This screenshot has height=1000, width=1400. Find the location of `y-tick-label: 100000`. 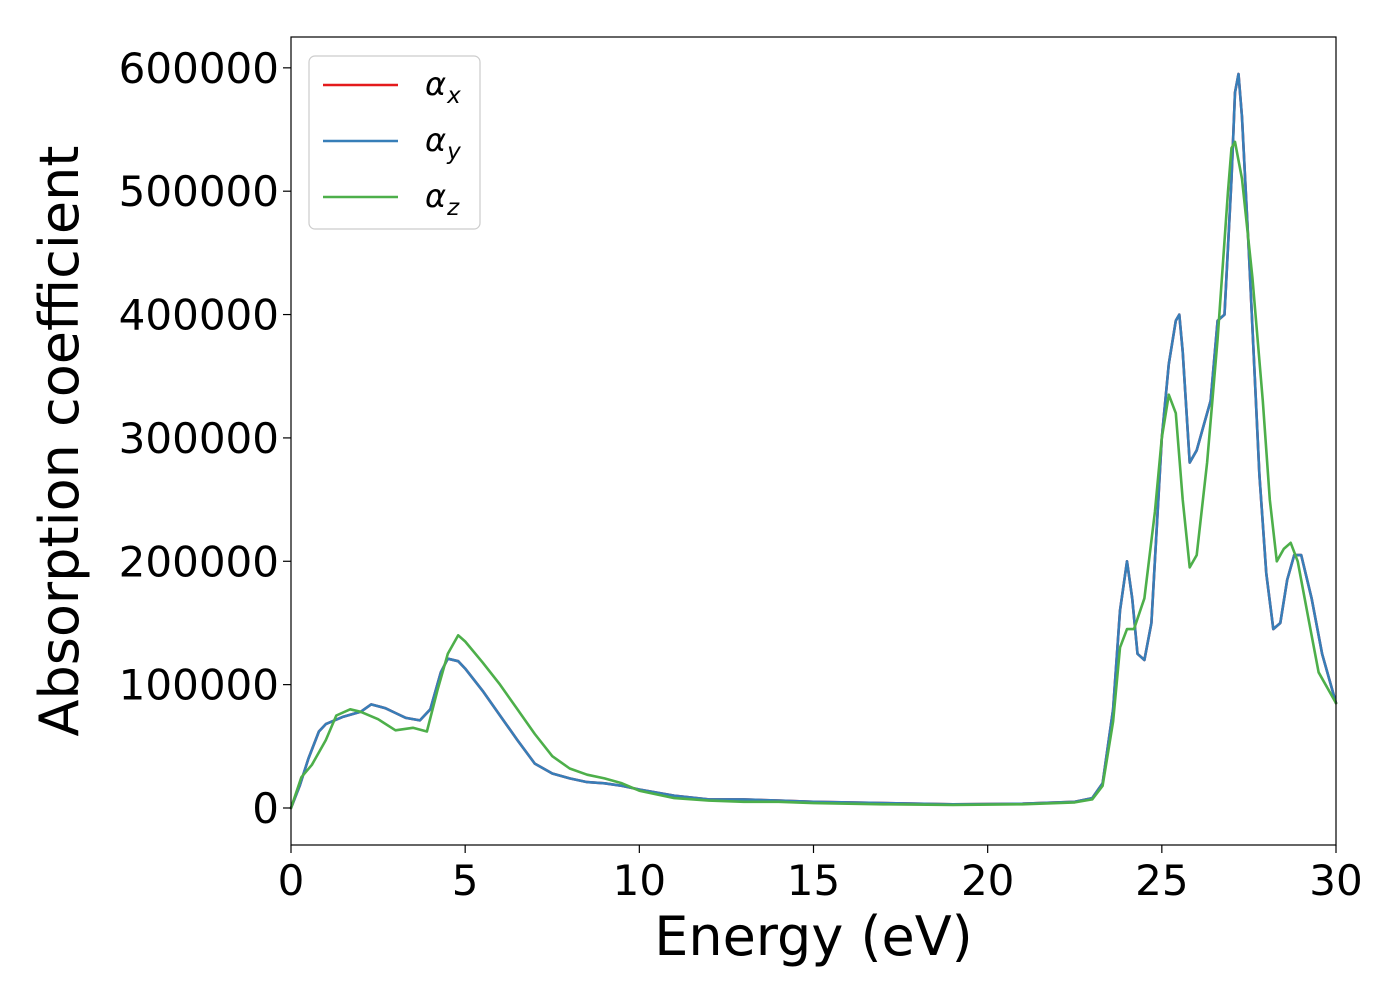

y-tick-label: 100000 is located at coordinates (199, 685).